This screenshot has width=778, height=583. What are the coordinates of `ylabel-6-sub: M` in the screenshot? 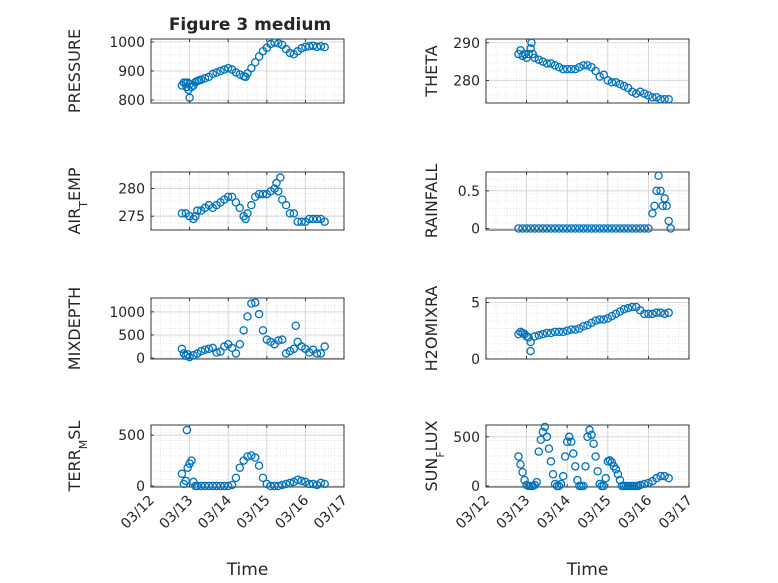 It's located at (83, 445).